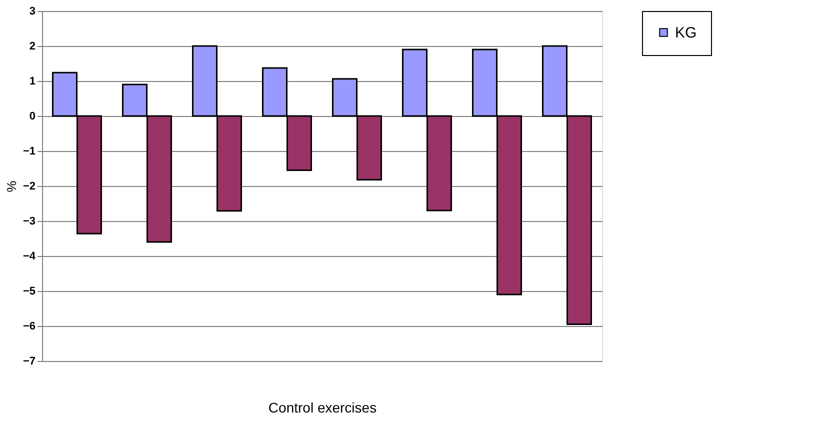  What do you see at coordinates (322, 408) in the screenshot?
I see `x-axis-title: Control exercises` at bounding box center [322, 408].